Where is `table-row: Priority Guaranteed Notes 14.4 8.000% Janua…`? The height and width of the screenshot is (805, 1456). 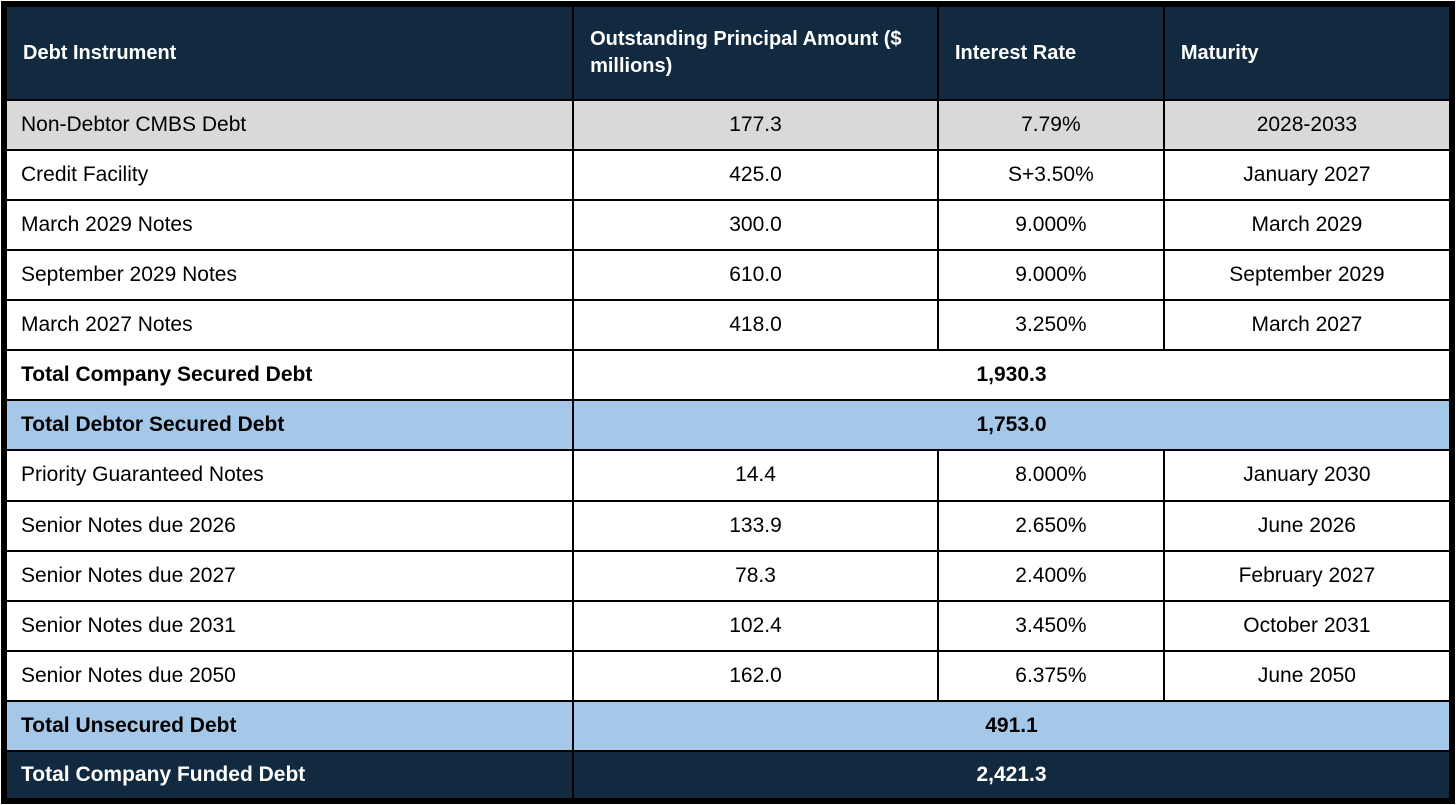 table-row: Priority Guaranteed Notes 14.4 8.000% Janua… is located at coordinates (728, 475).